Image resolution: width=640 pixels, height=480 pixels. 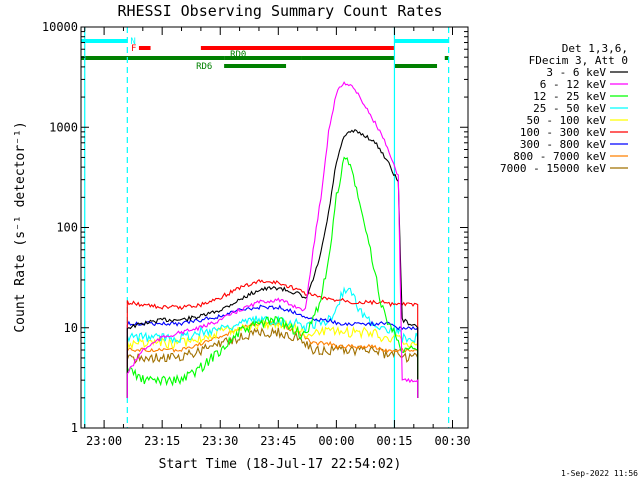 What do you see at coordinates (278, 441) in the screenshot?
I see `x-tick-label: 23:45` at bounding box center [278, 441].